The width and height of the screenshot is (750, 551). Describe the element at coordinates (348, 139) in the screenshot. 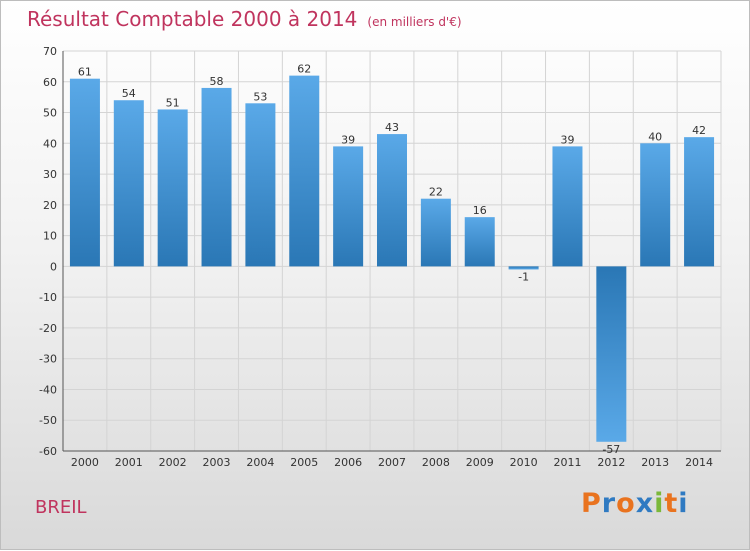

I see `data-label-2006: 39` at that location.